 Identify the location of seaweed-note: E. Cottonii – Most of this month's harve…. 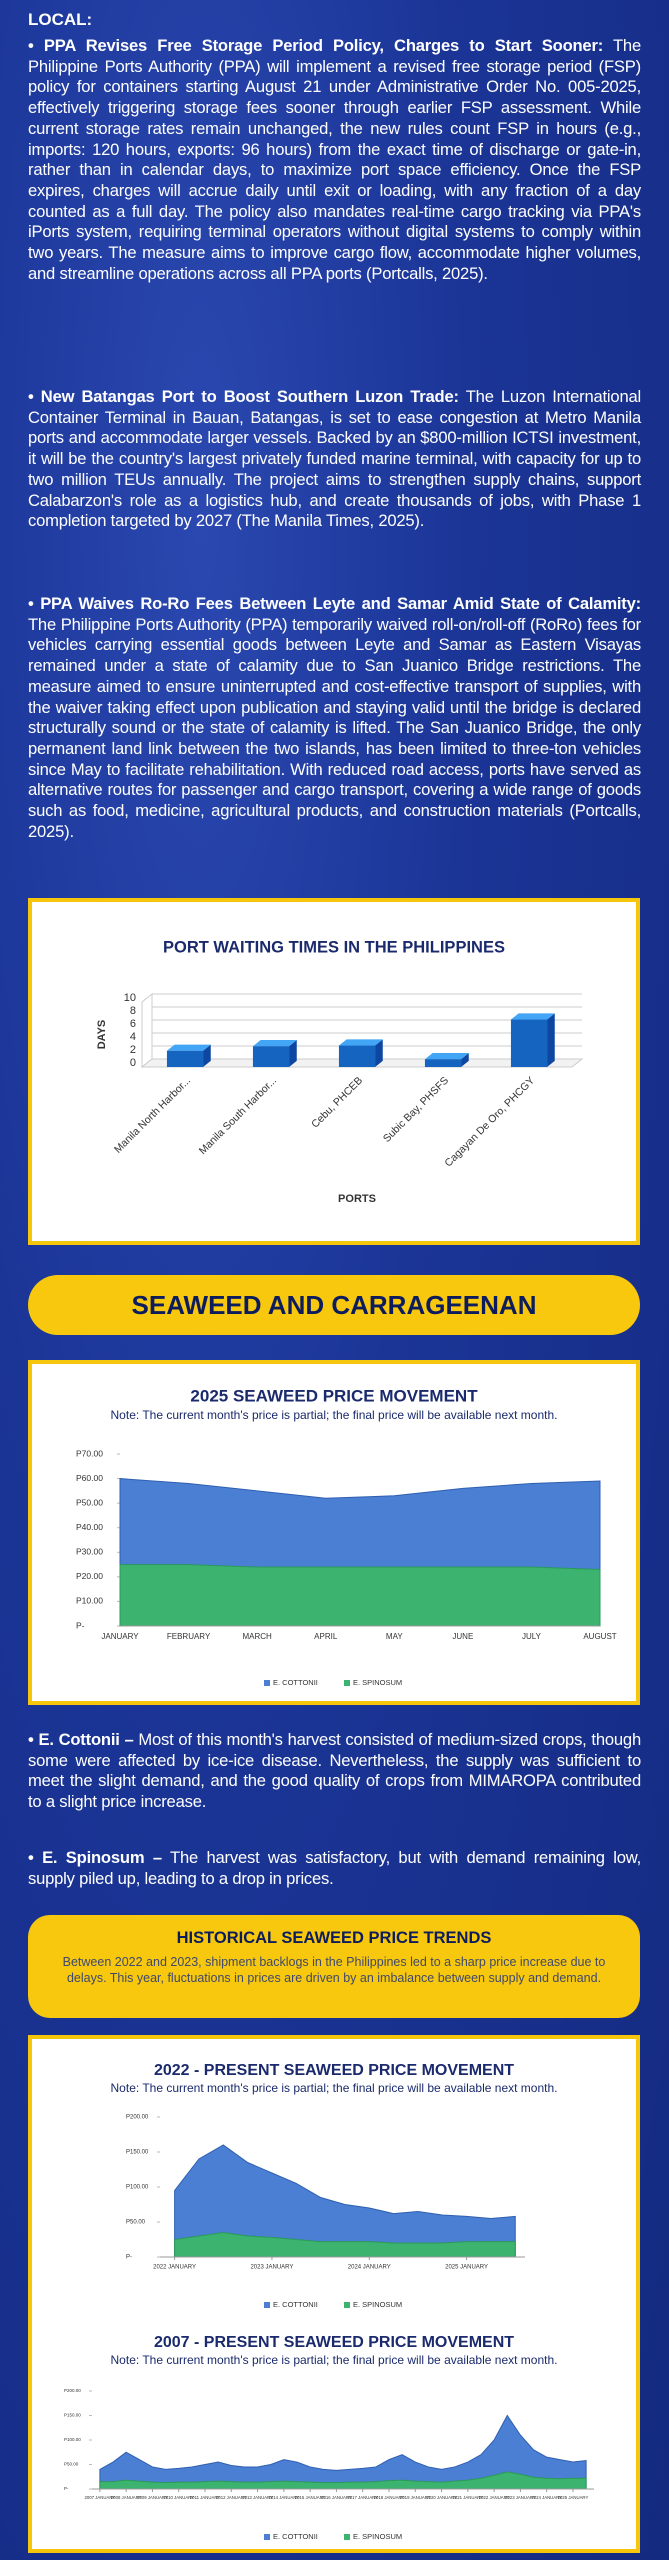
(334, 1771).